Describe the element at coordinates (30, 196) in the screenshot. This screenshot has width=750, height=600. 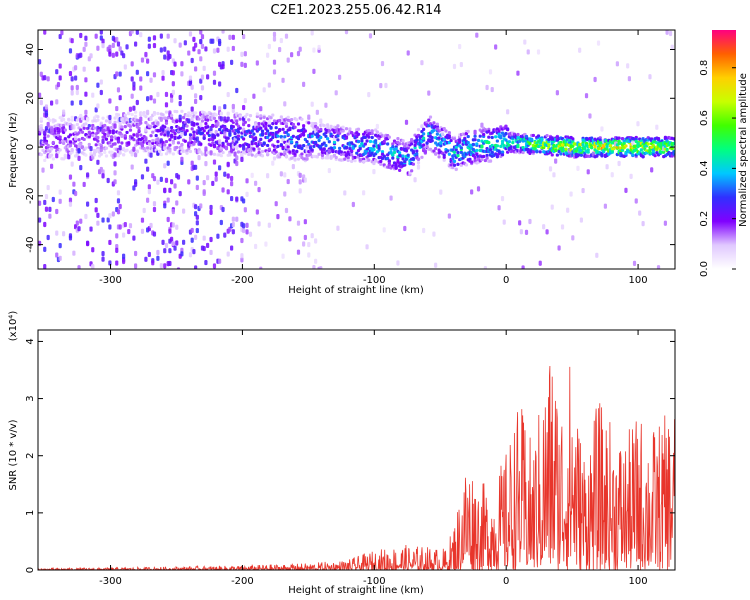
I see `y-tick-label: -20` at that location.